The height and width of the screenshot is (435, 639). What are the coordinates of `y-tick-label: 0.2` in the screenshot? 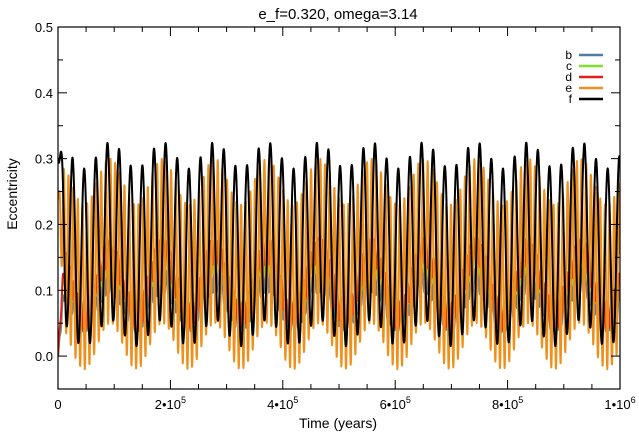 It's located at (44, 224).